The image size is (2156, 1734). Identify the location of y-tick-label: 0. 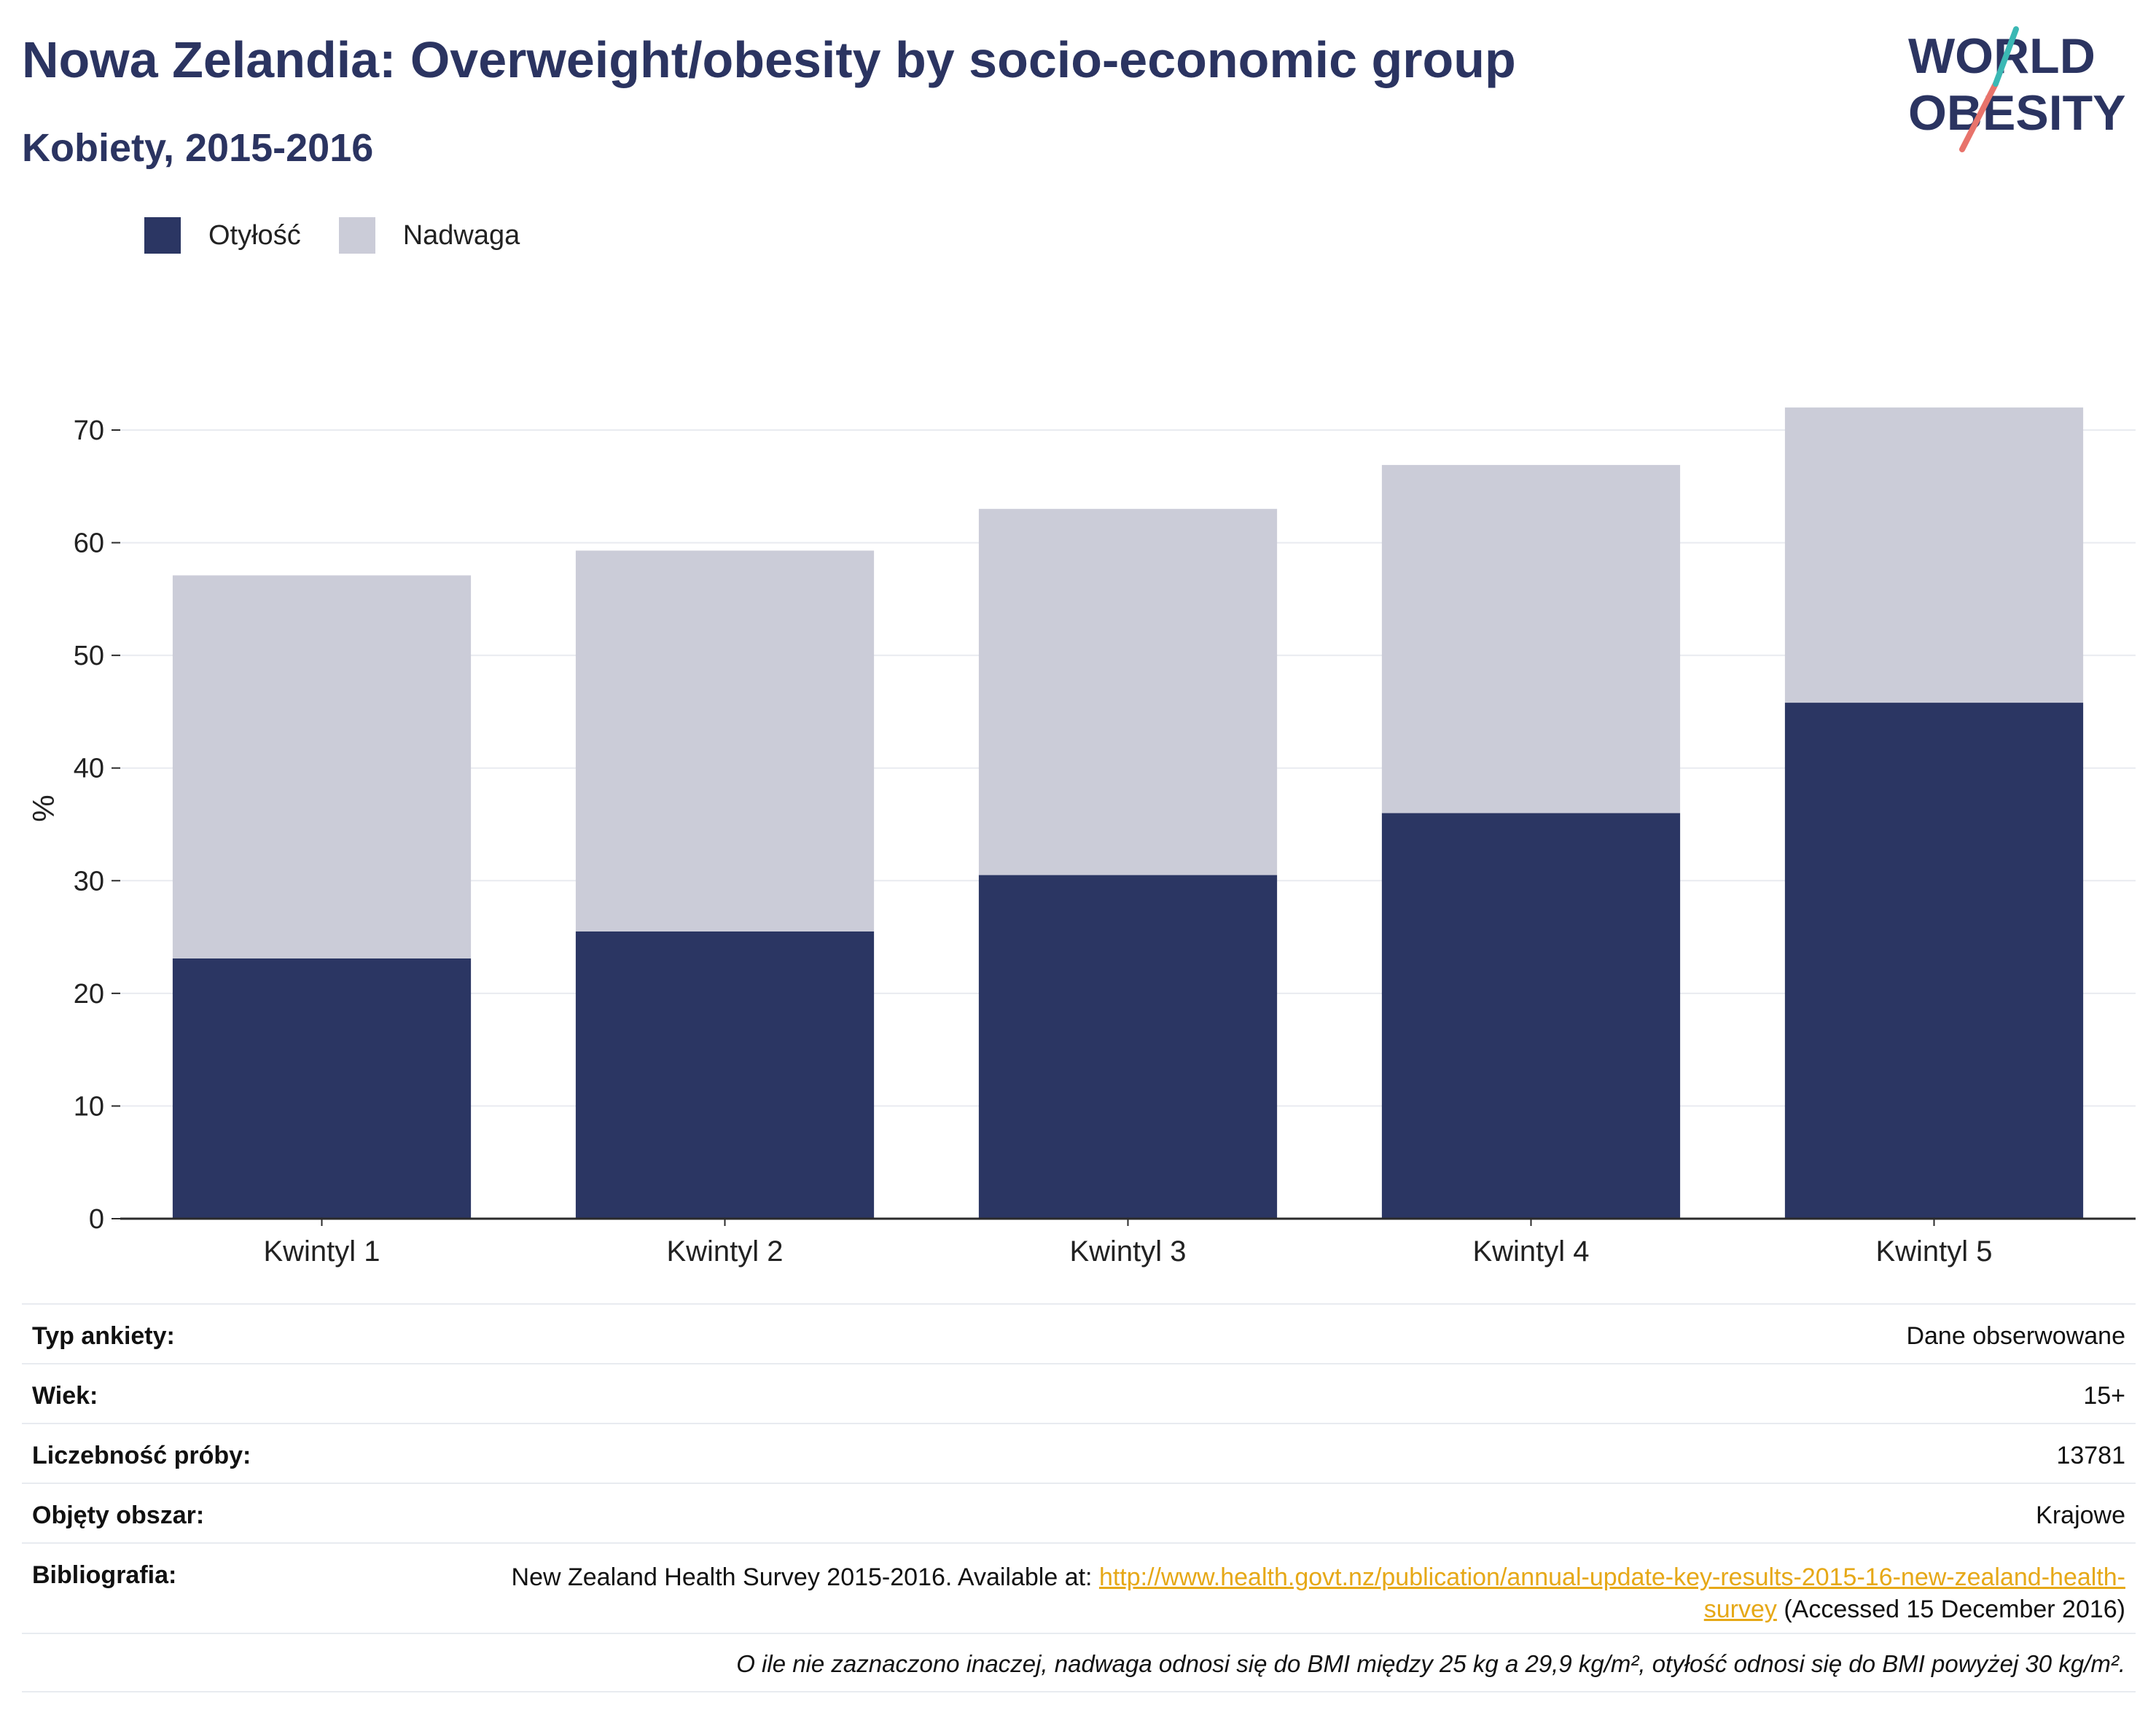
(97, 1219).